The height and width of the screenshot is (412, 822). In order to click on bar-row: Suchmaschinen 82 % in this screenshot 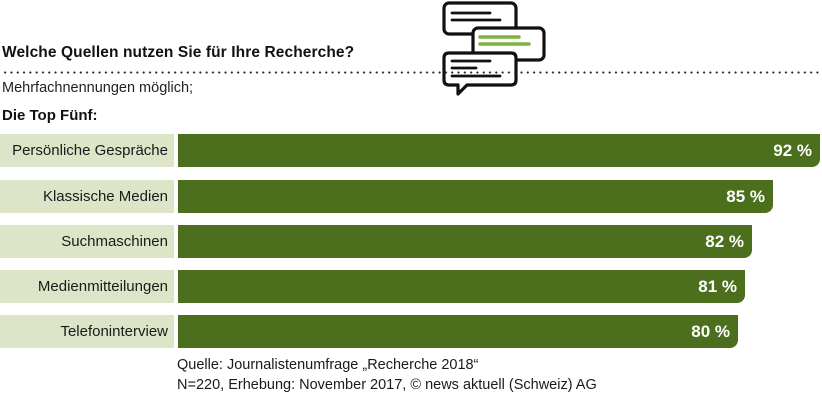, I will do `click(411, 241)`.